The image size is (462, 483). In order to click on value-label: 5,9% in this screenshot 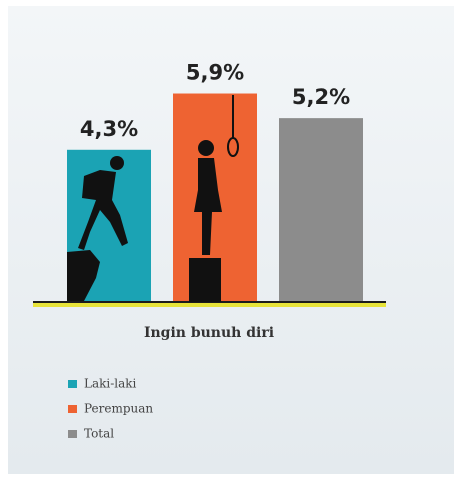, I will do `click(215, 73)`.